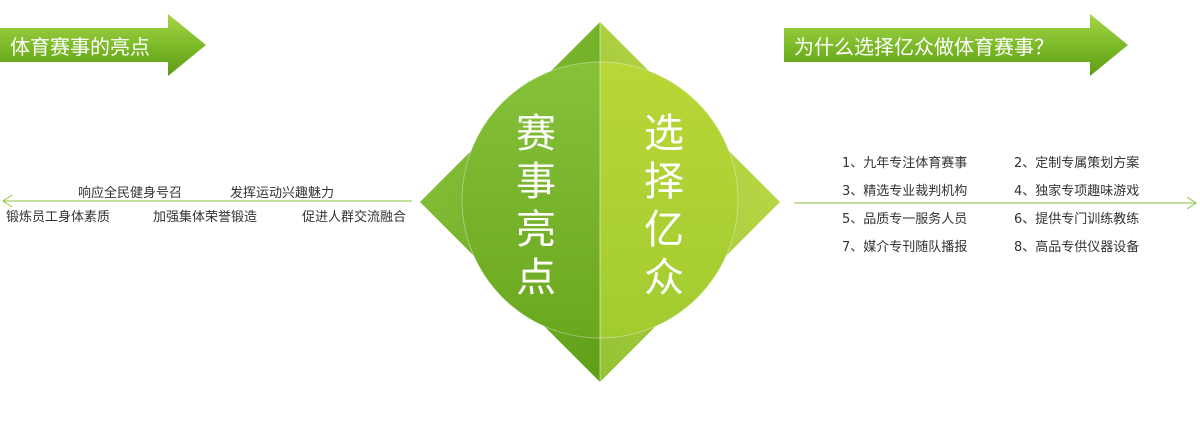 The height and width of the screenshot is (429, 1200). What do you see at coordinates (924, 46) in the screenshot?
I see `right-banner-label: 为什么选择亿众做体育赛事？` at bounding box center [924, 46].